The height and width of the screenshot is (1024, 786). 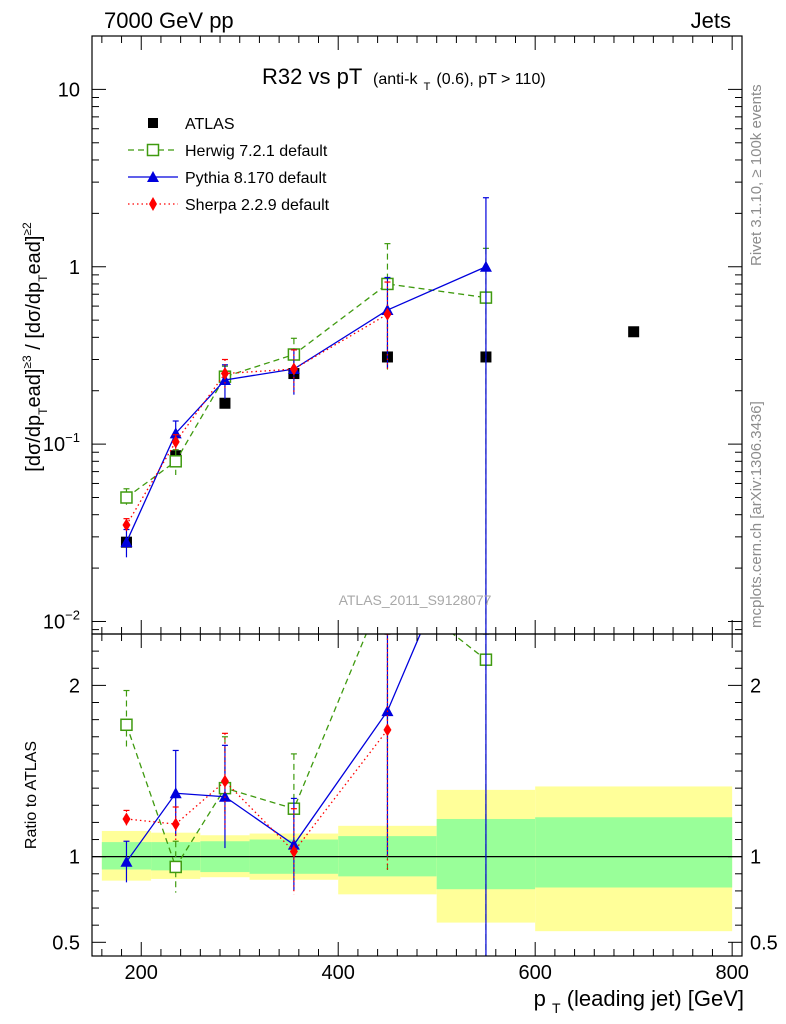 I want to click on y-tick-label-exp: −1, so click(x=72, y=437).